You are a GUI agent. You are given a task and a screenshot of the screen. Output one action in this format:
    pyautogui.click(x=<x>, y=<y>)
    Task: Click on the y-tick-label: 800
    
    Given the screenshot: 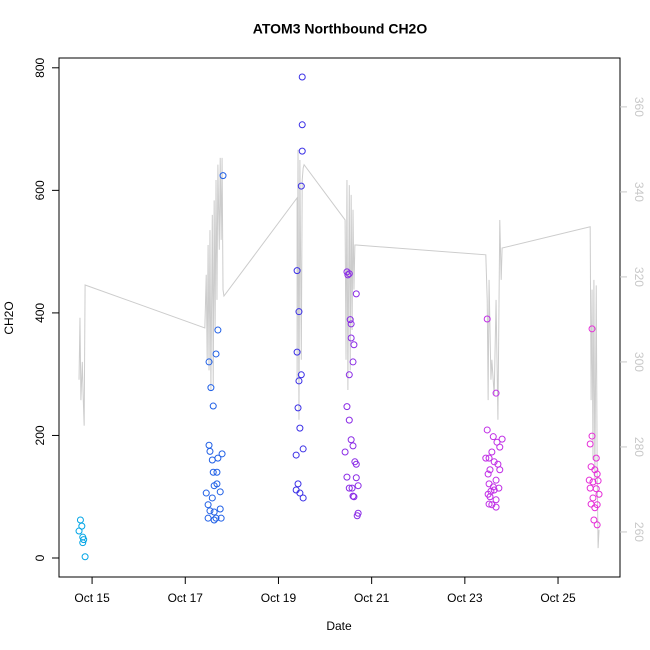 What is the action you would take?
    pyautogui.click(x=40, y=67)
    